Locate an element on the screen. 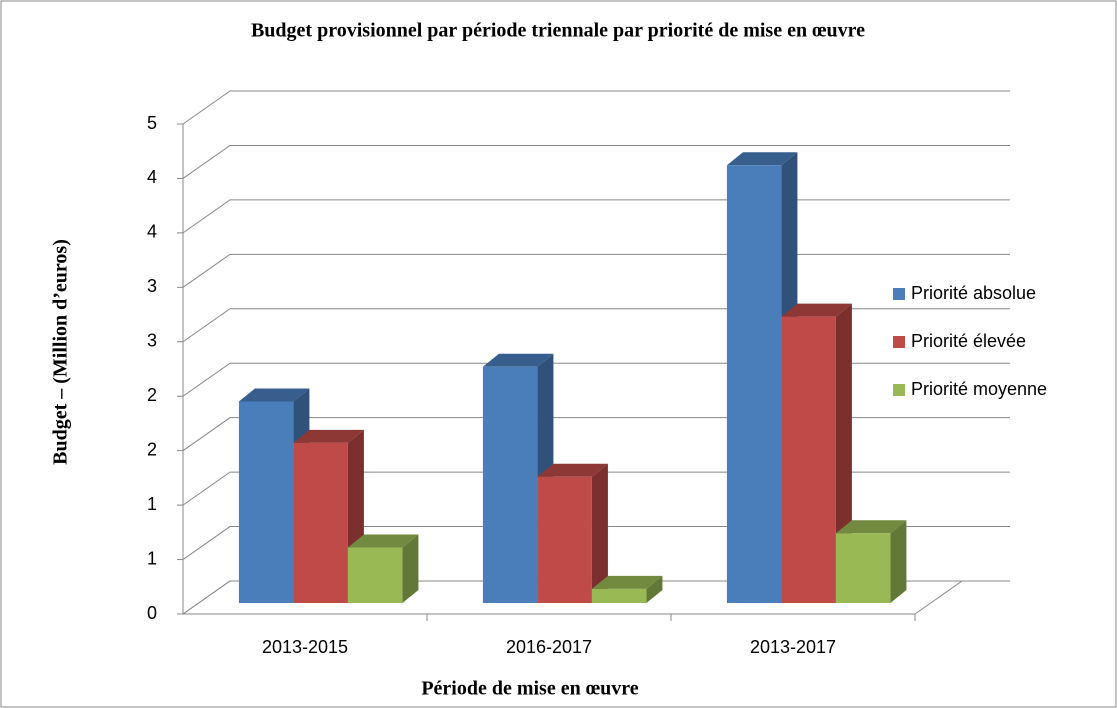  x-tick-label: 2013-2015 is located at coordinates (305, 647).